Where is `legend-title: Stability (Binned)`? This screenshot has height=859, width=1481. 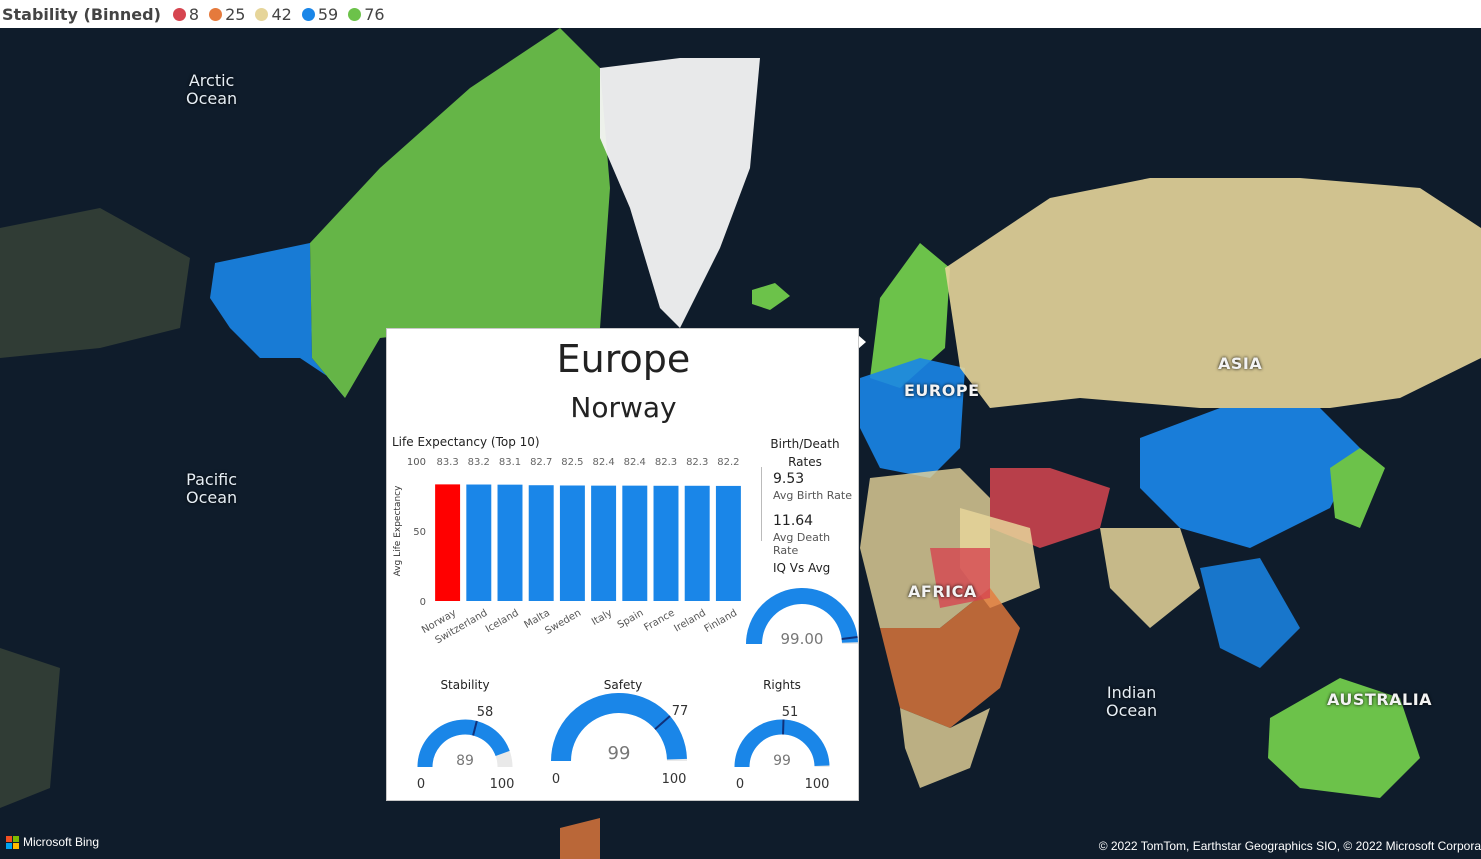
legend-title: Stability (Binned) is located at coordinates (81, 14).